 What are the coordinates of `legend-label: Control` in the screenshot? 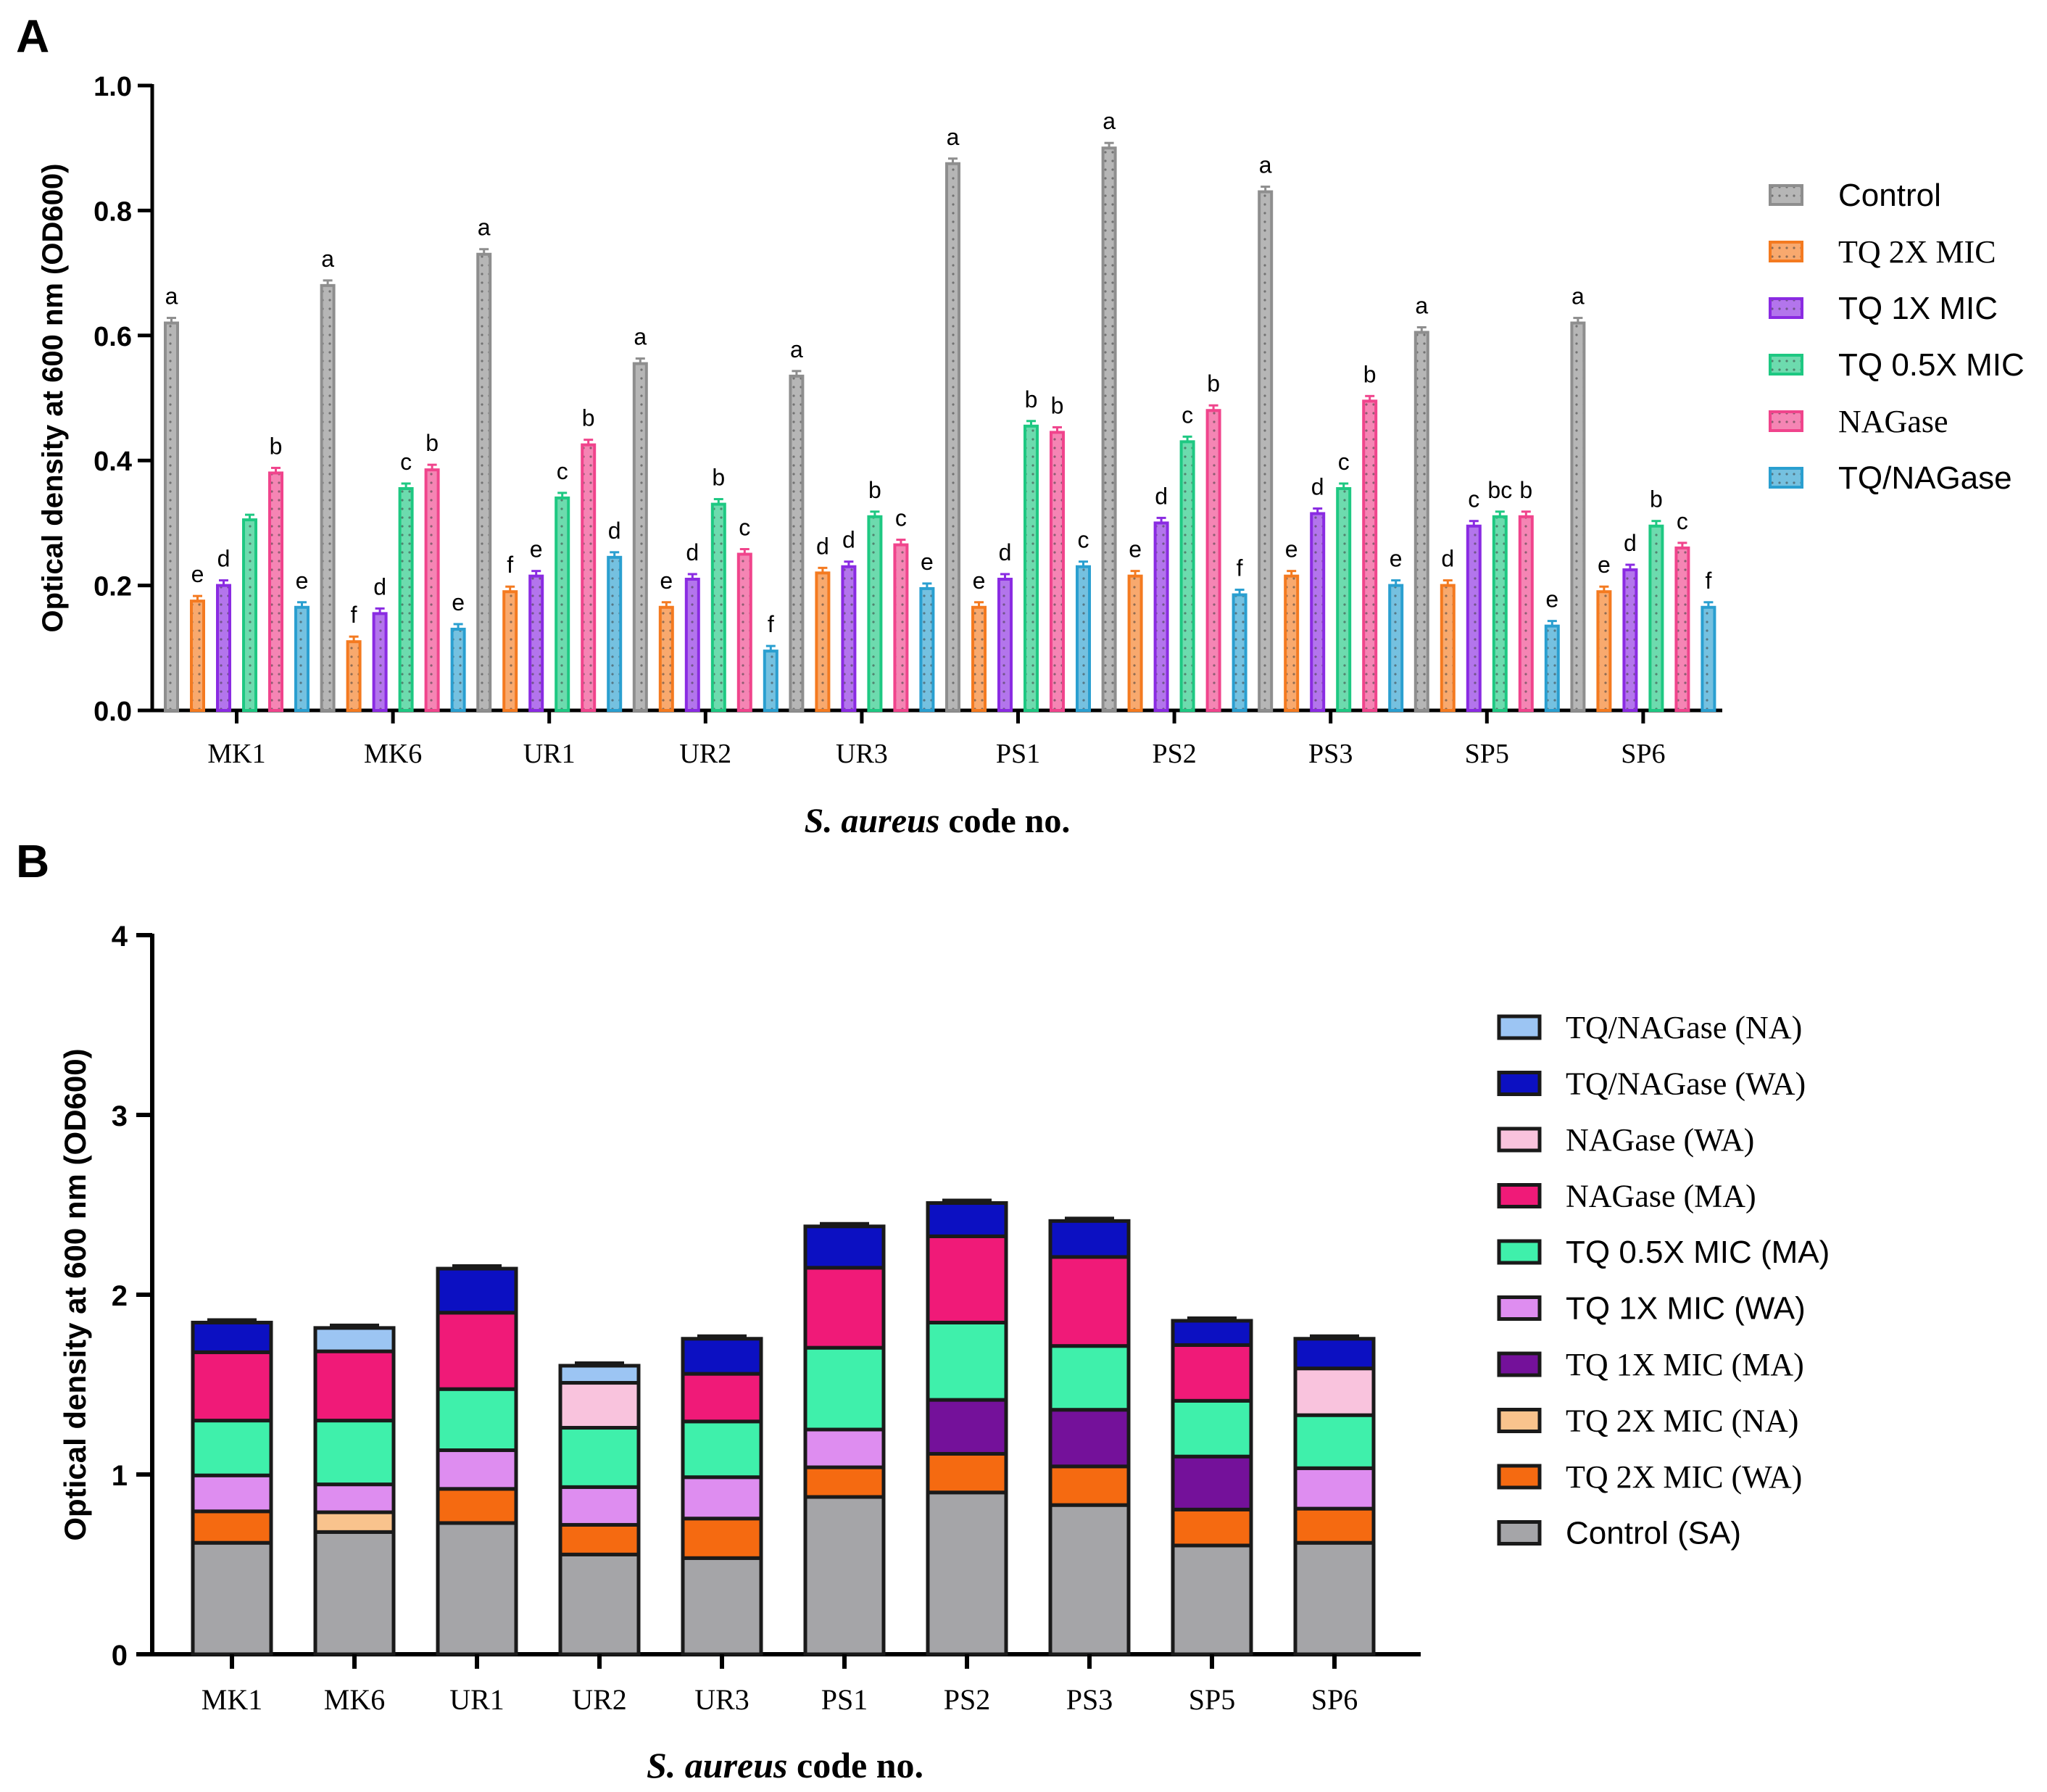 It's located at (1889, 196).